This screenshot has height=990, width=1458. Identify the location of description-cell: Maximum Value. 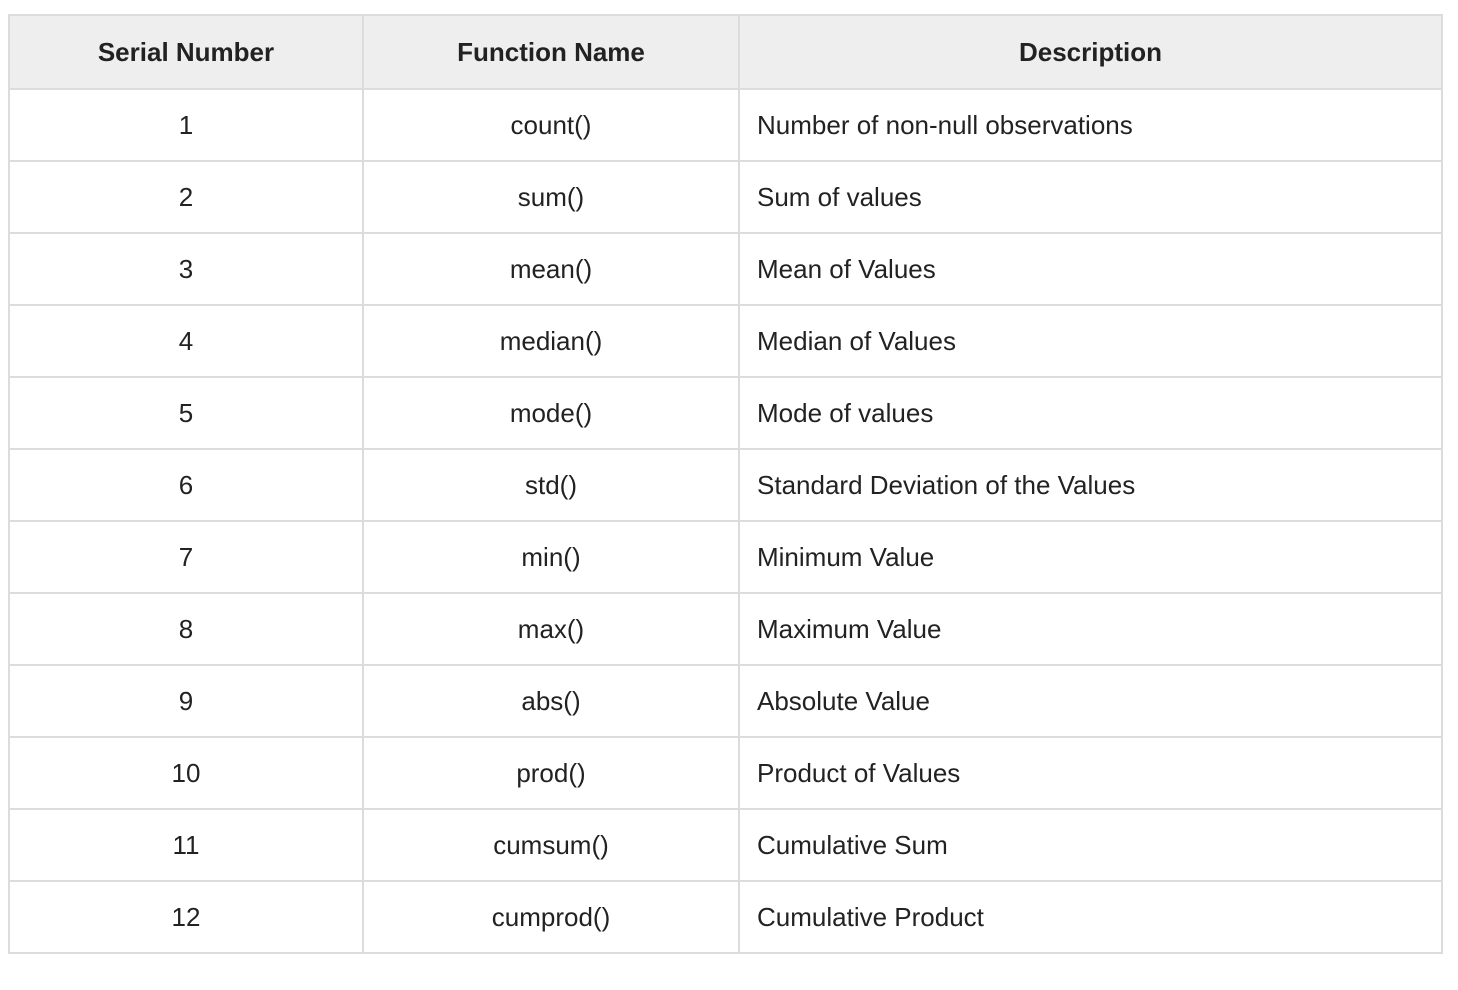
(1090, 629).